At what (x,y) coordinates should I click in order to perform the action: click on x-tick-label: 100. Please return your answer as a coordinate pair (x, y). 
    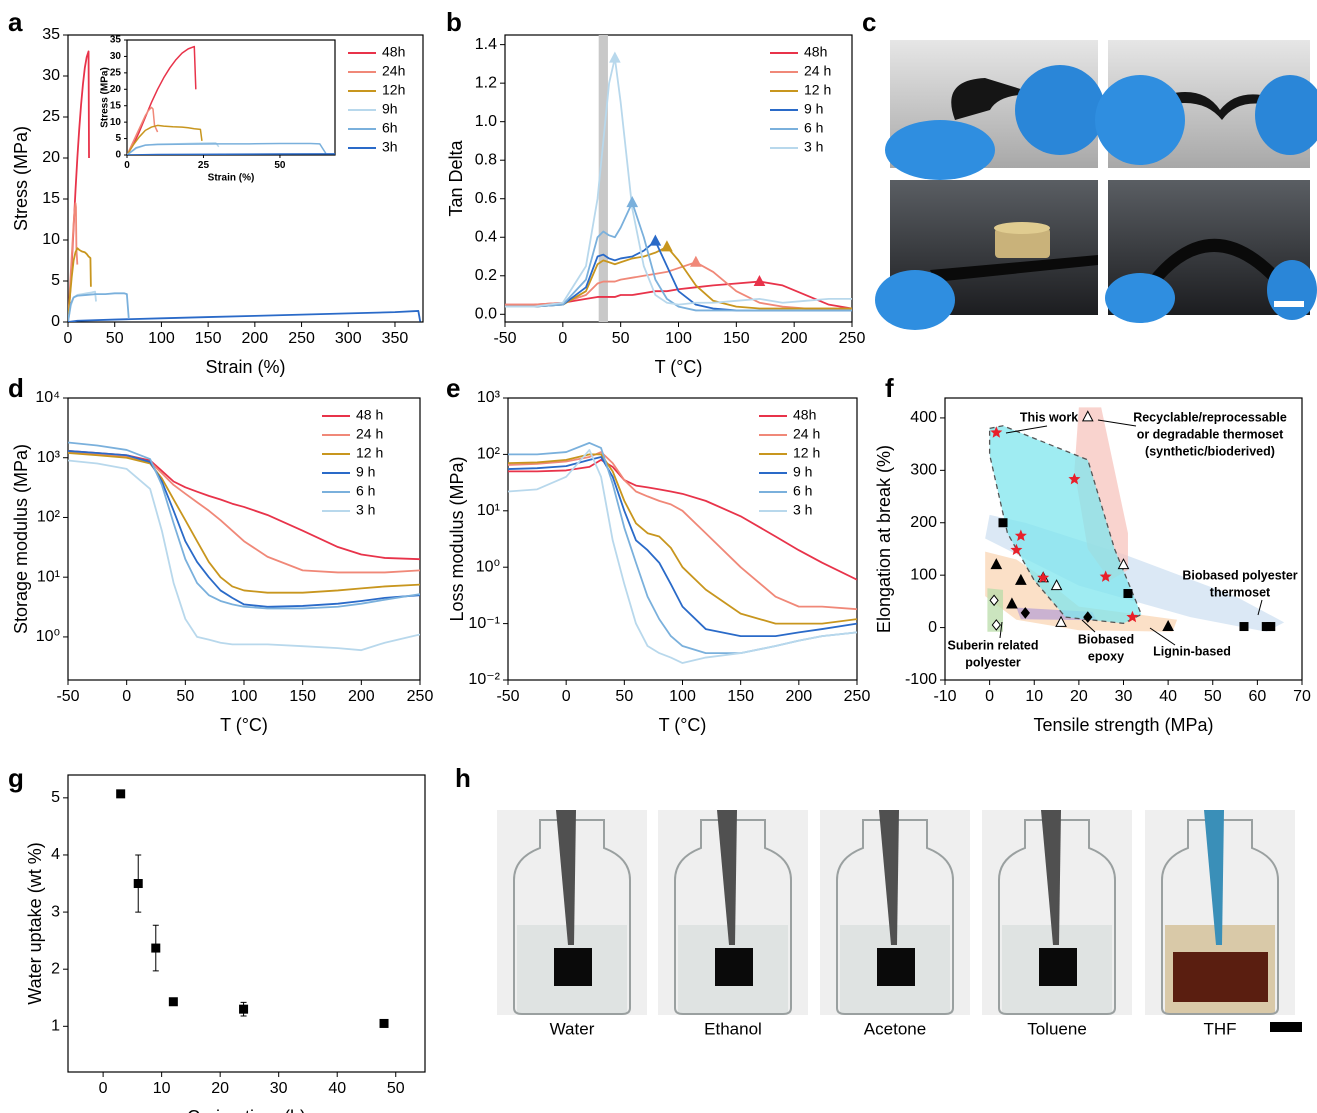
    Looking at the image, I should click on (678, 338).